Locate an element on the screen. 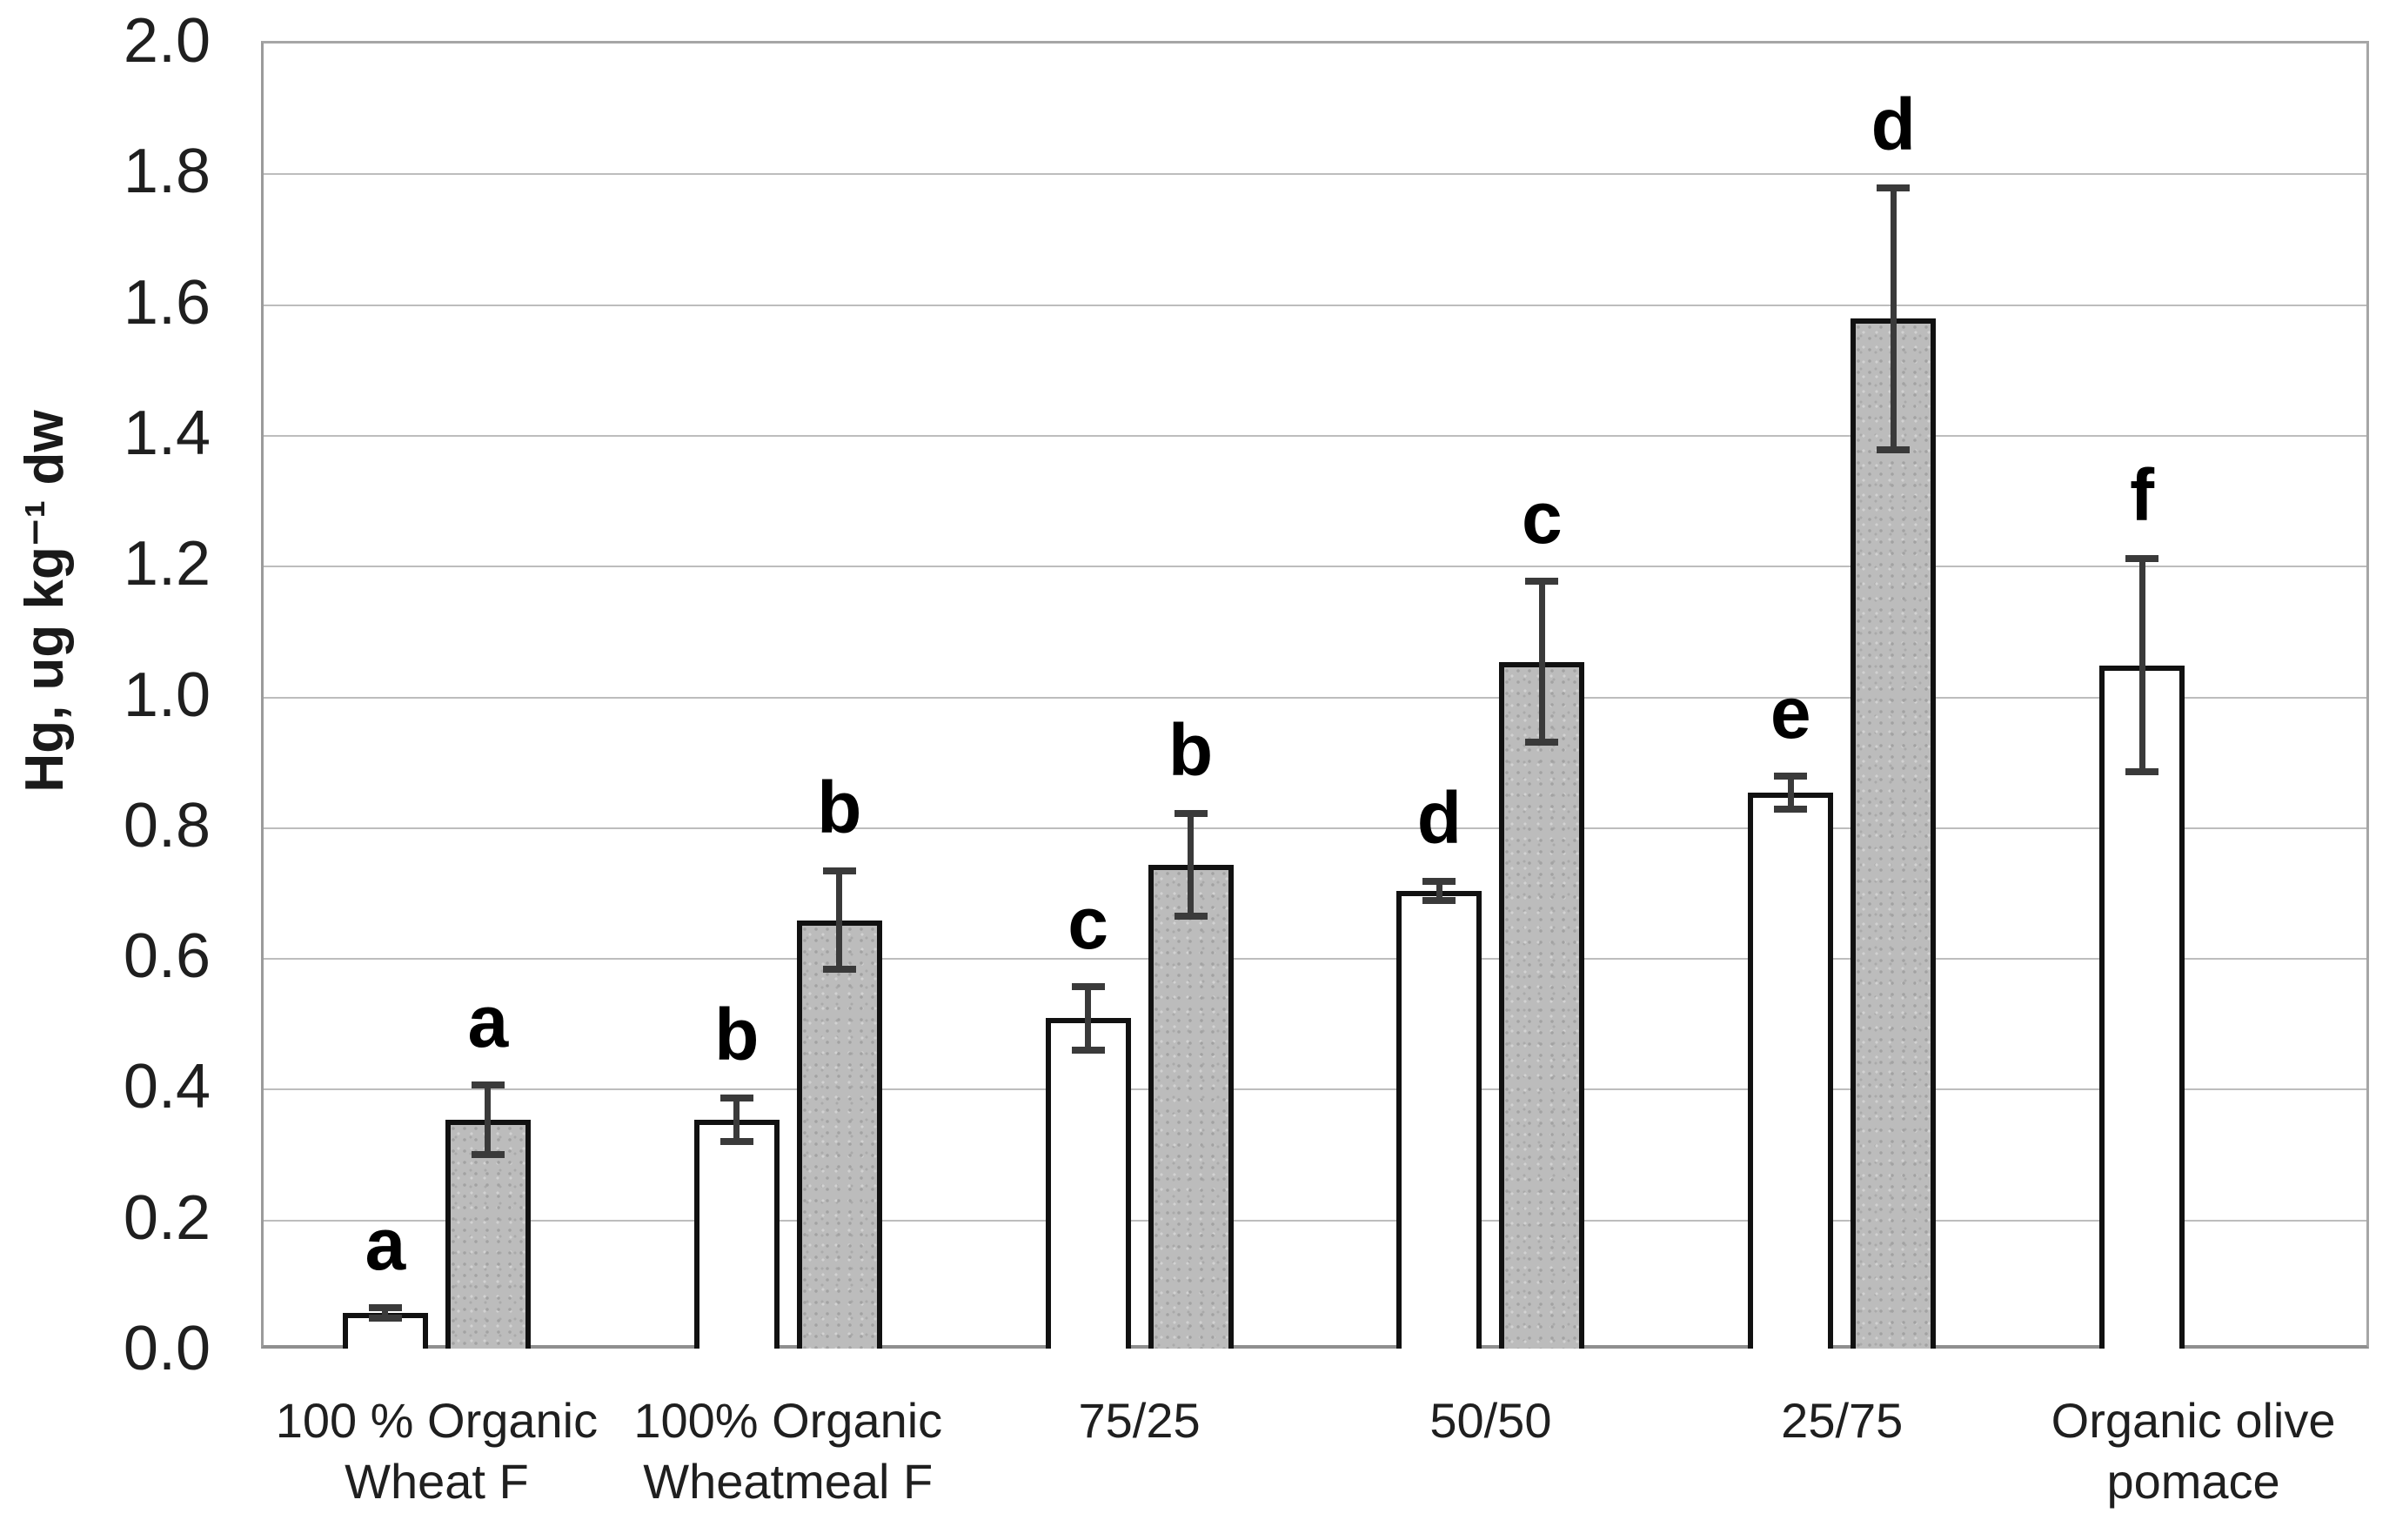 Image resolution: width=2396 pixels, height=1540 pixels. y-tick-label: 0.4 is located at coordinates (167, 1087).